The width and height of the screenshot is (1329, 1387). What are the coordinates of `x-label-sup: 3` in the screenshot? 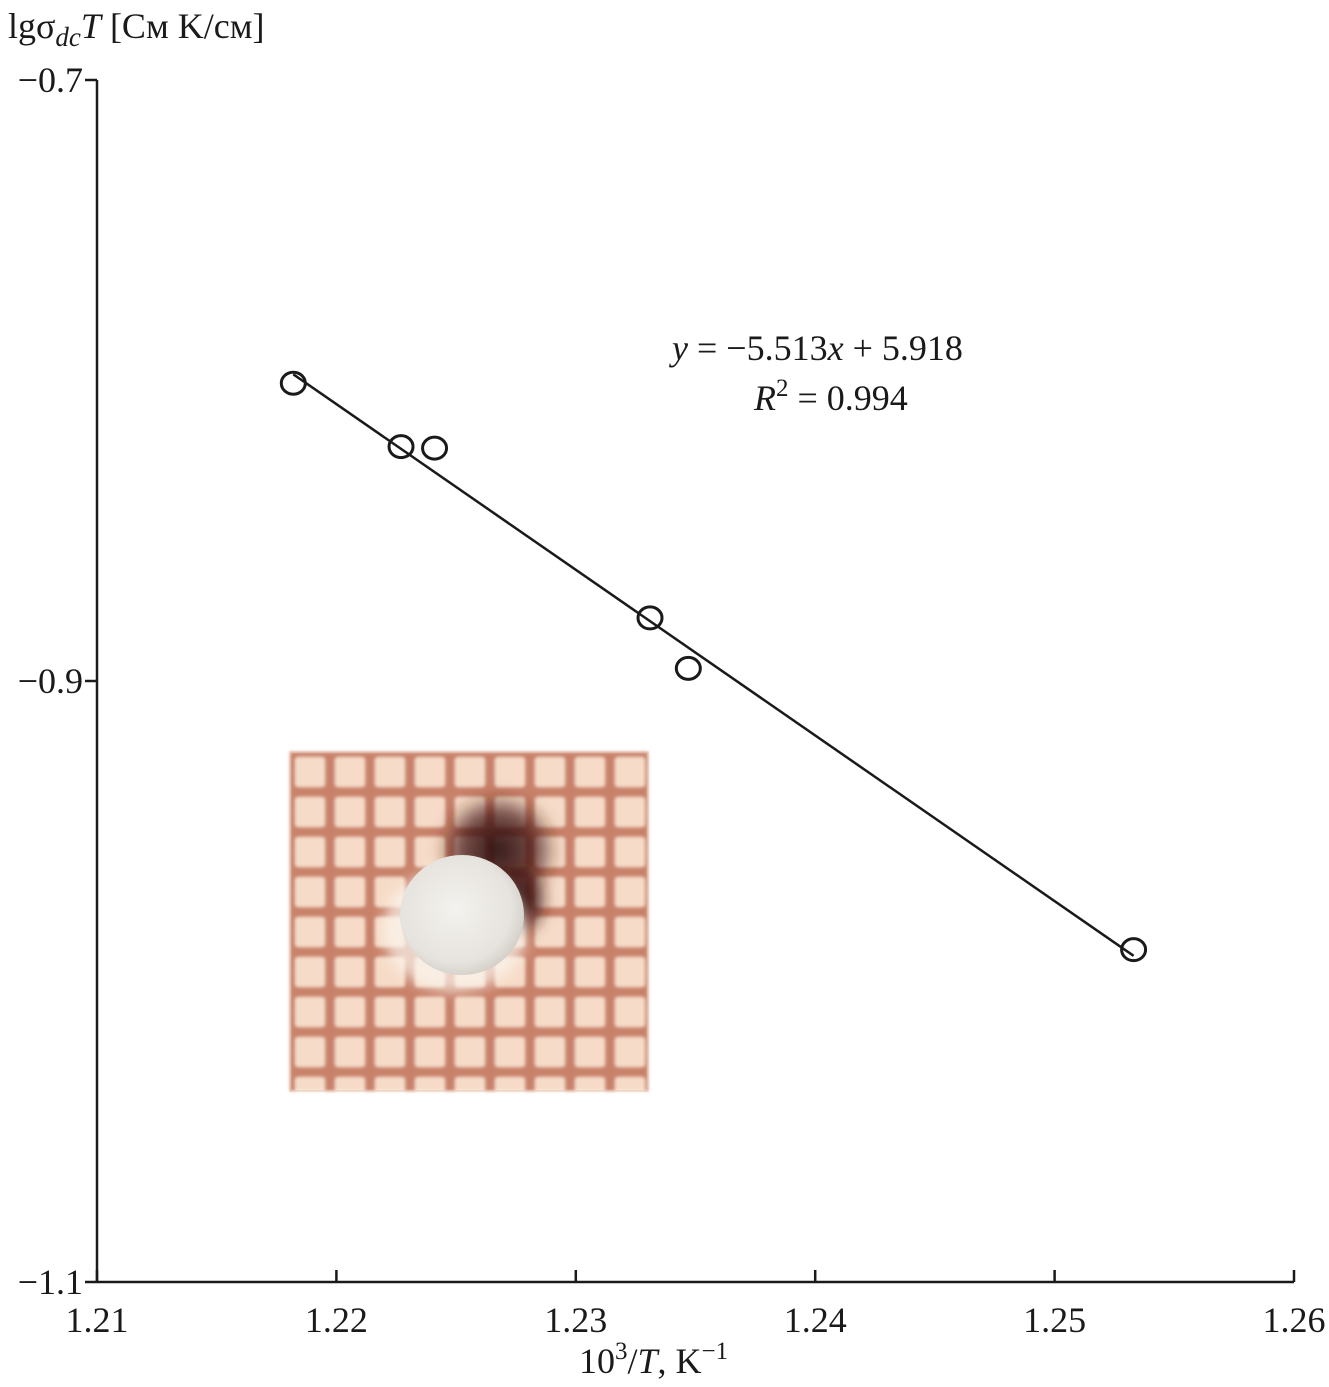 It's located at (621, 1351).